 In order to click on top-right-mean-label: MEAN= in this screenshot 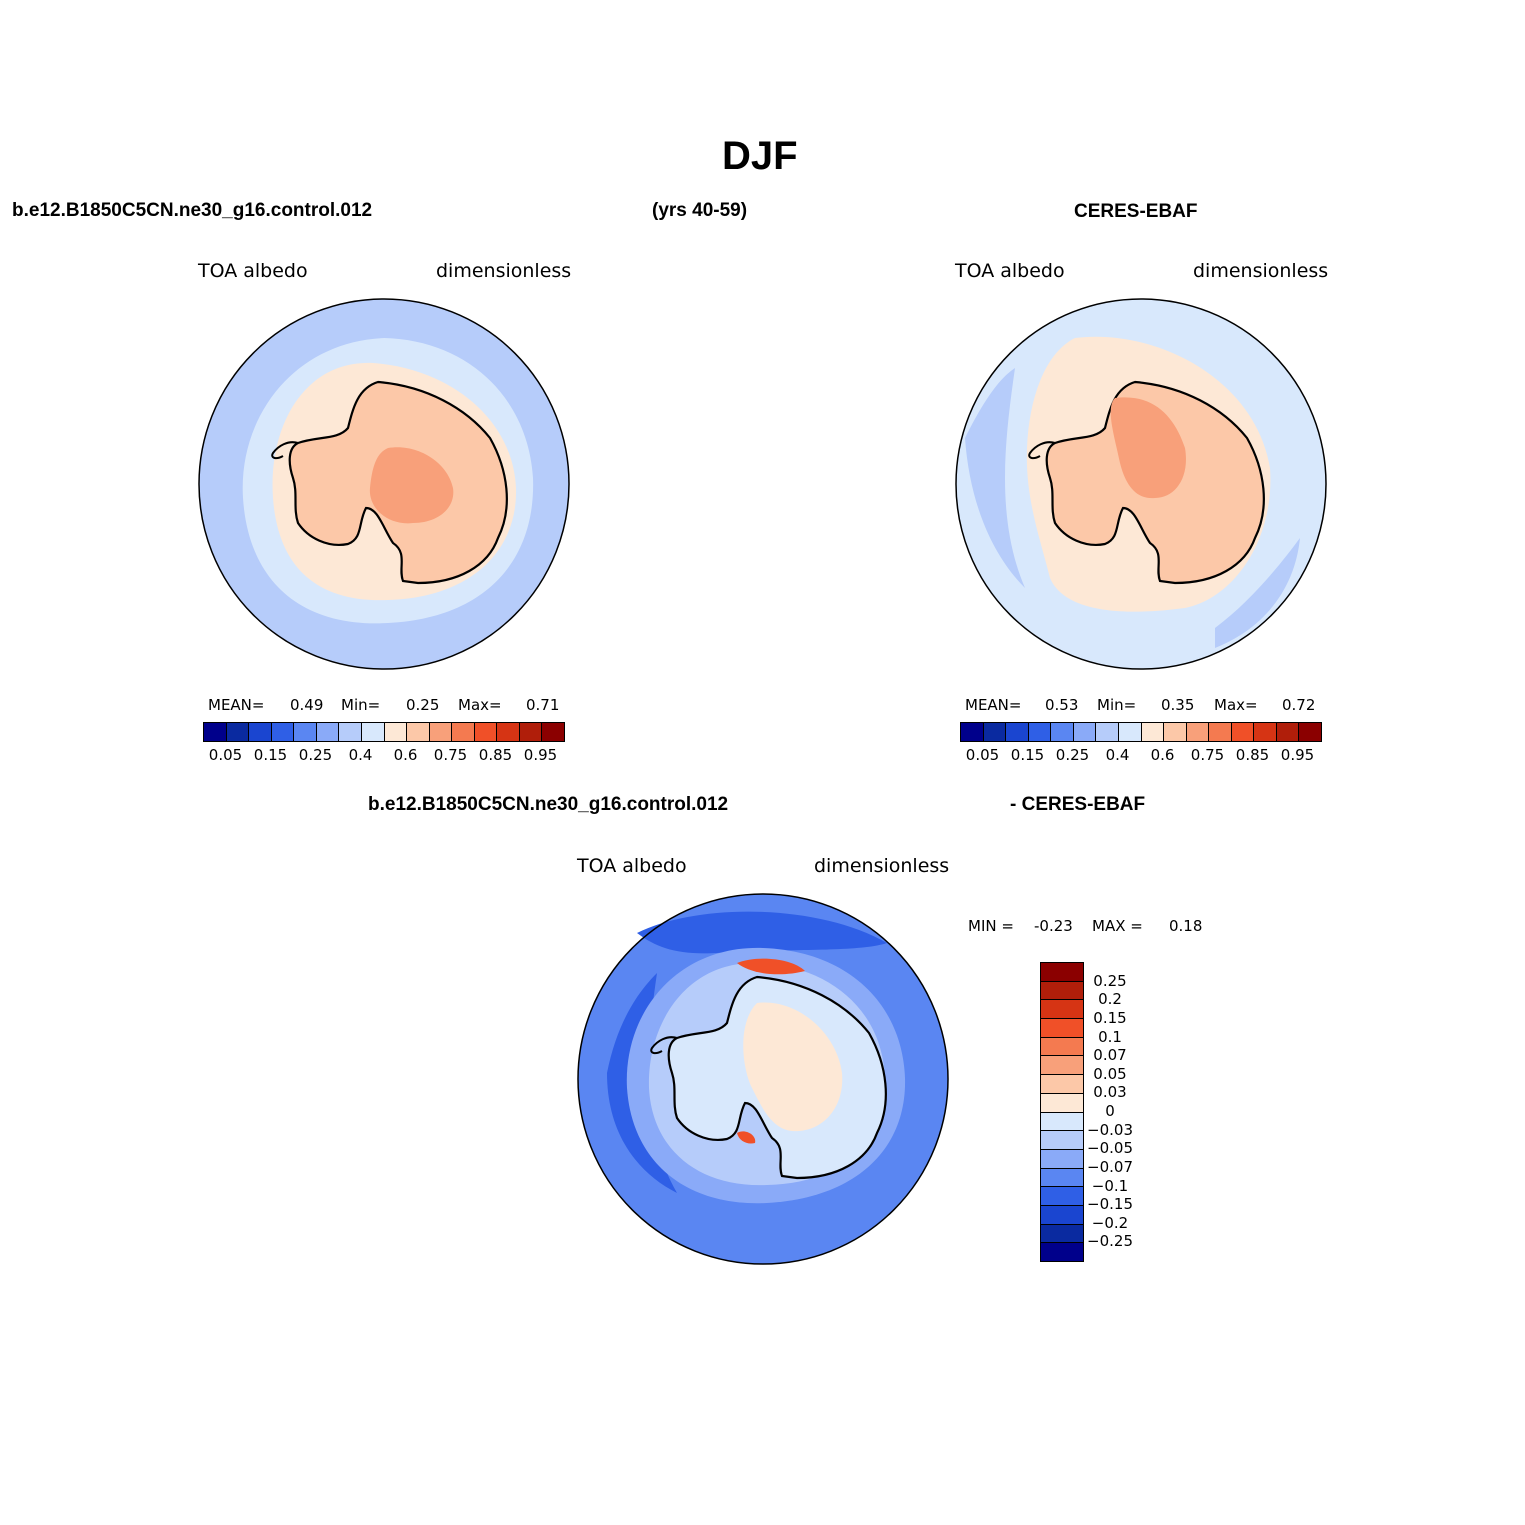, I will do `click(993, 705)`.